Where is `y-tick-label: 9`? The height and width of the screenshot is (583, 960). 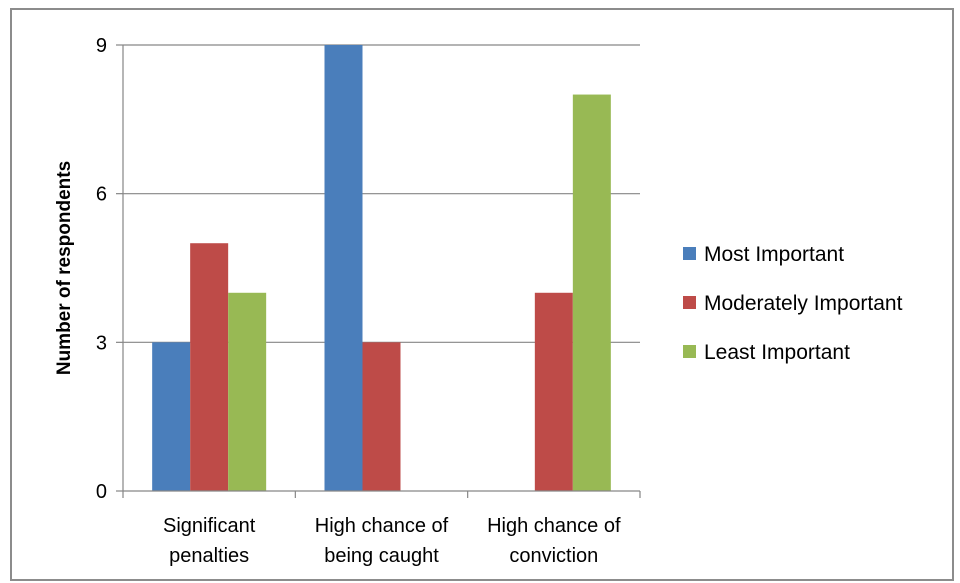
y-tick-label: 9 is located at coordinates (101, 46).